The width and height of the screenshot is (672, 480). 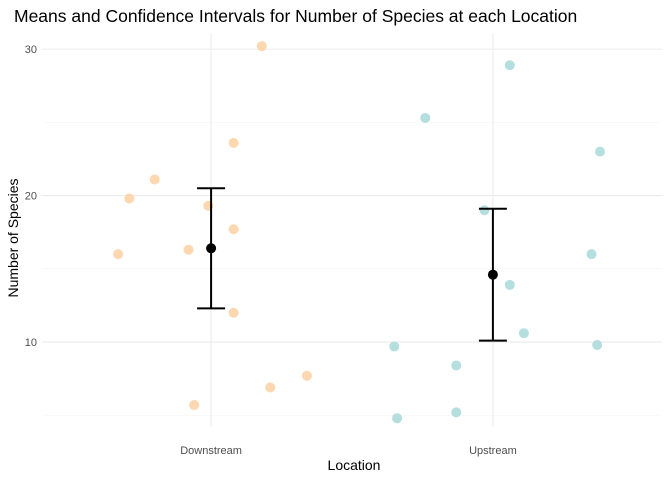 What do you see at coordinates (211, 451) in the screenshot?
I see `x-tick-label: Downstream` at bounding box center [211, 451].